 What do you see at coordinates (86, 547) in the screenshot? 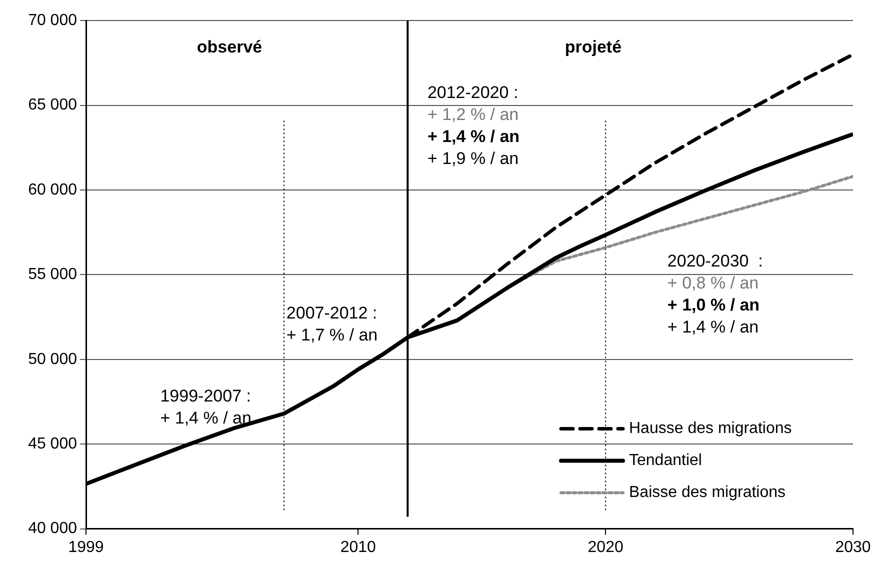
I see `x-tick-label: 1999` at bounding box center [86, 547].